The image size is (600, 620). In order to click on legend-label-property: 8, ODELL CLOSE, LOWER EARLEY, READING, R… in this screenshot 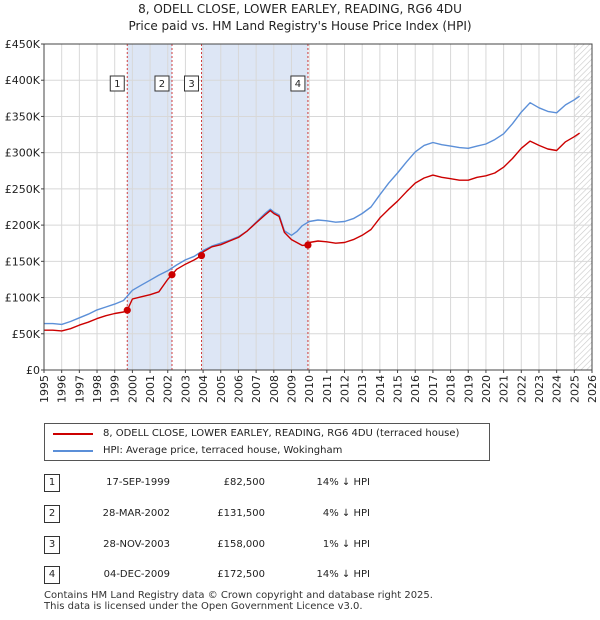, I will do `click(281, 433)`.